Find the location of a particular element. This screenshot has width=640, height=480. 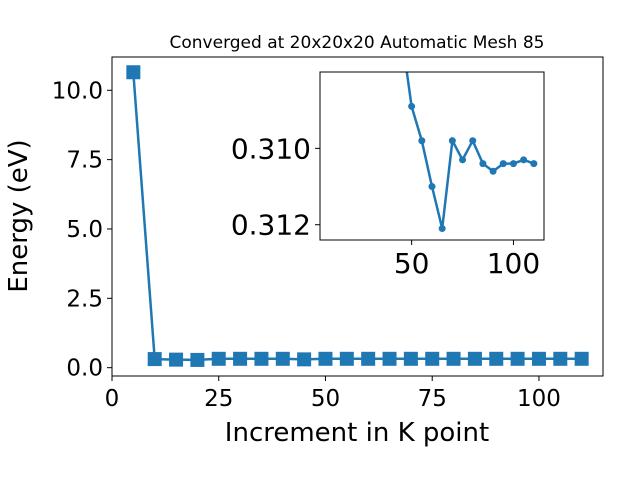

inset-plot-frame is located at coordinates (432, 156).